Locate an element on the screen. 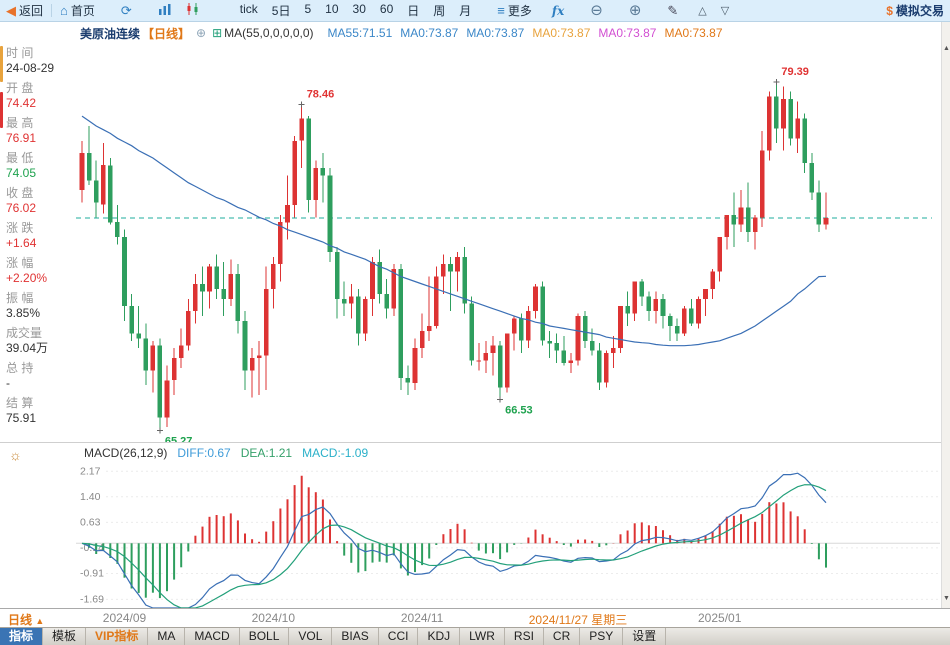 This screenshot has width=950, height=645. scroll-up-icon: ▲ is located at coordinates (946, 48).